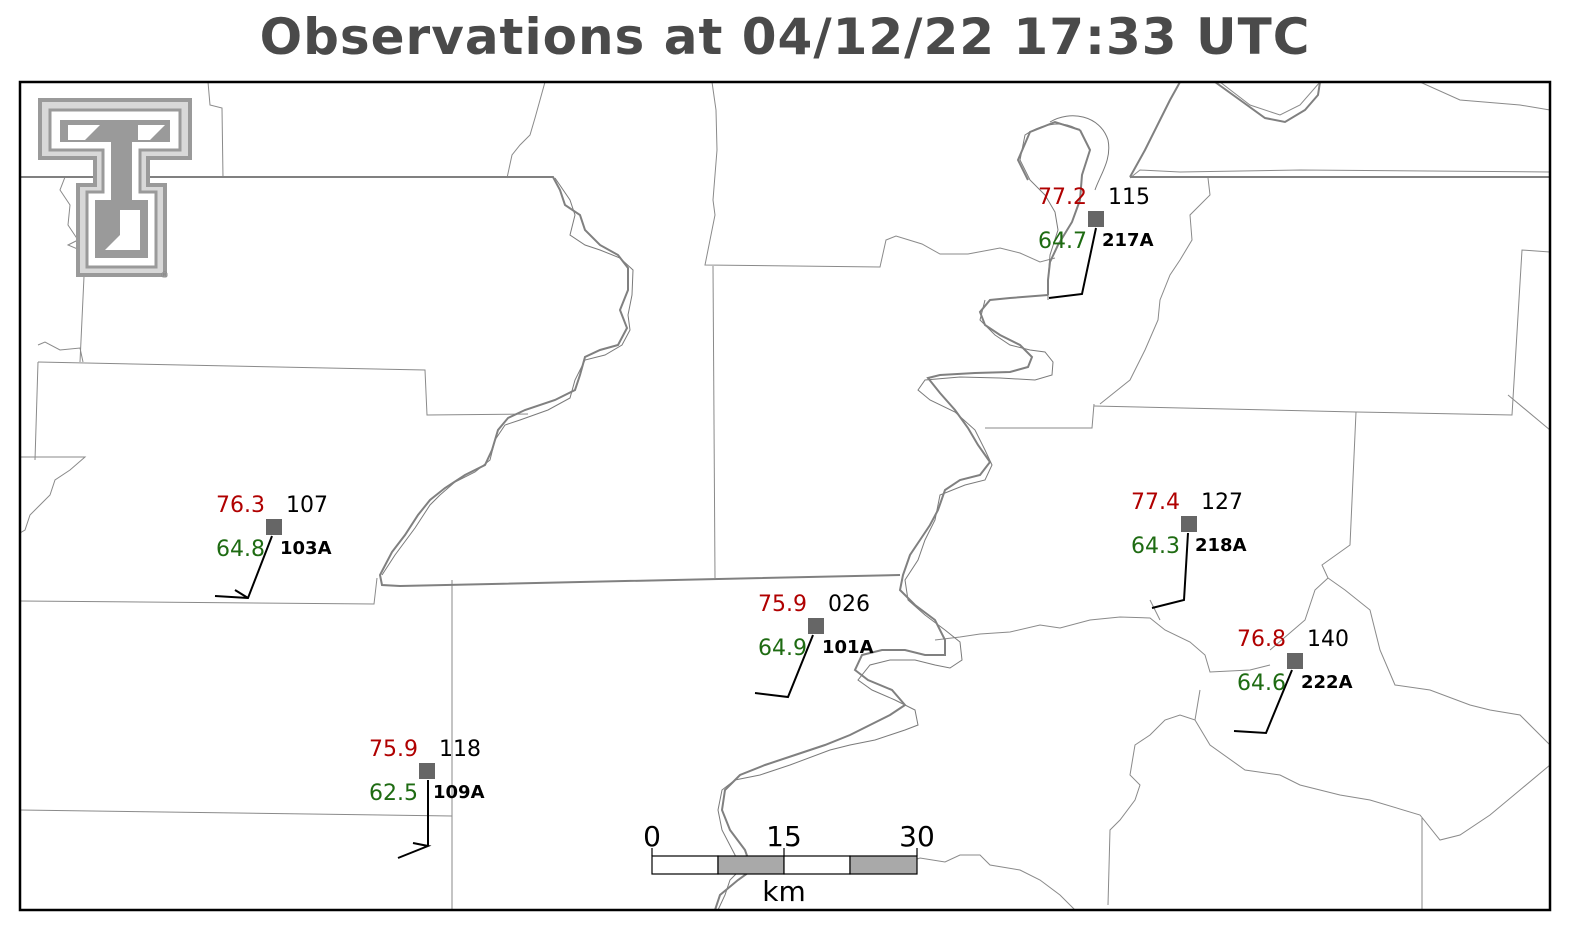 Image resolution: width=1589 pixels, height=941 pixels. Describe the element at coordinates (1062, 241) in the screenshot. I see `dewpoint-value: 64.7` at that location.